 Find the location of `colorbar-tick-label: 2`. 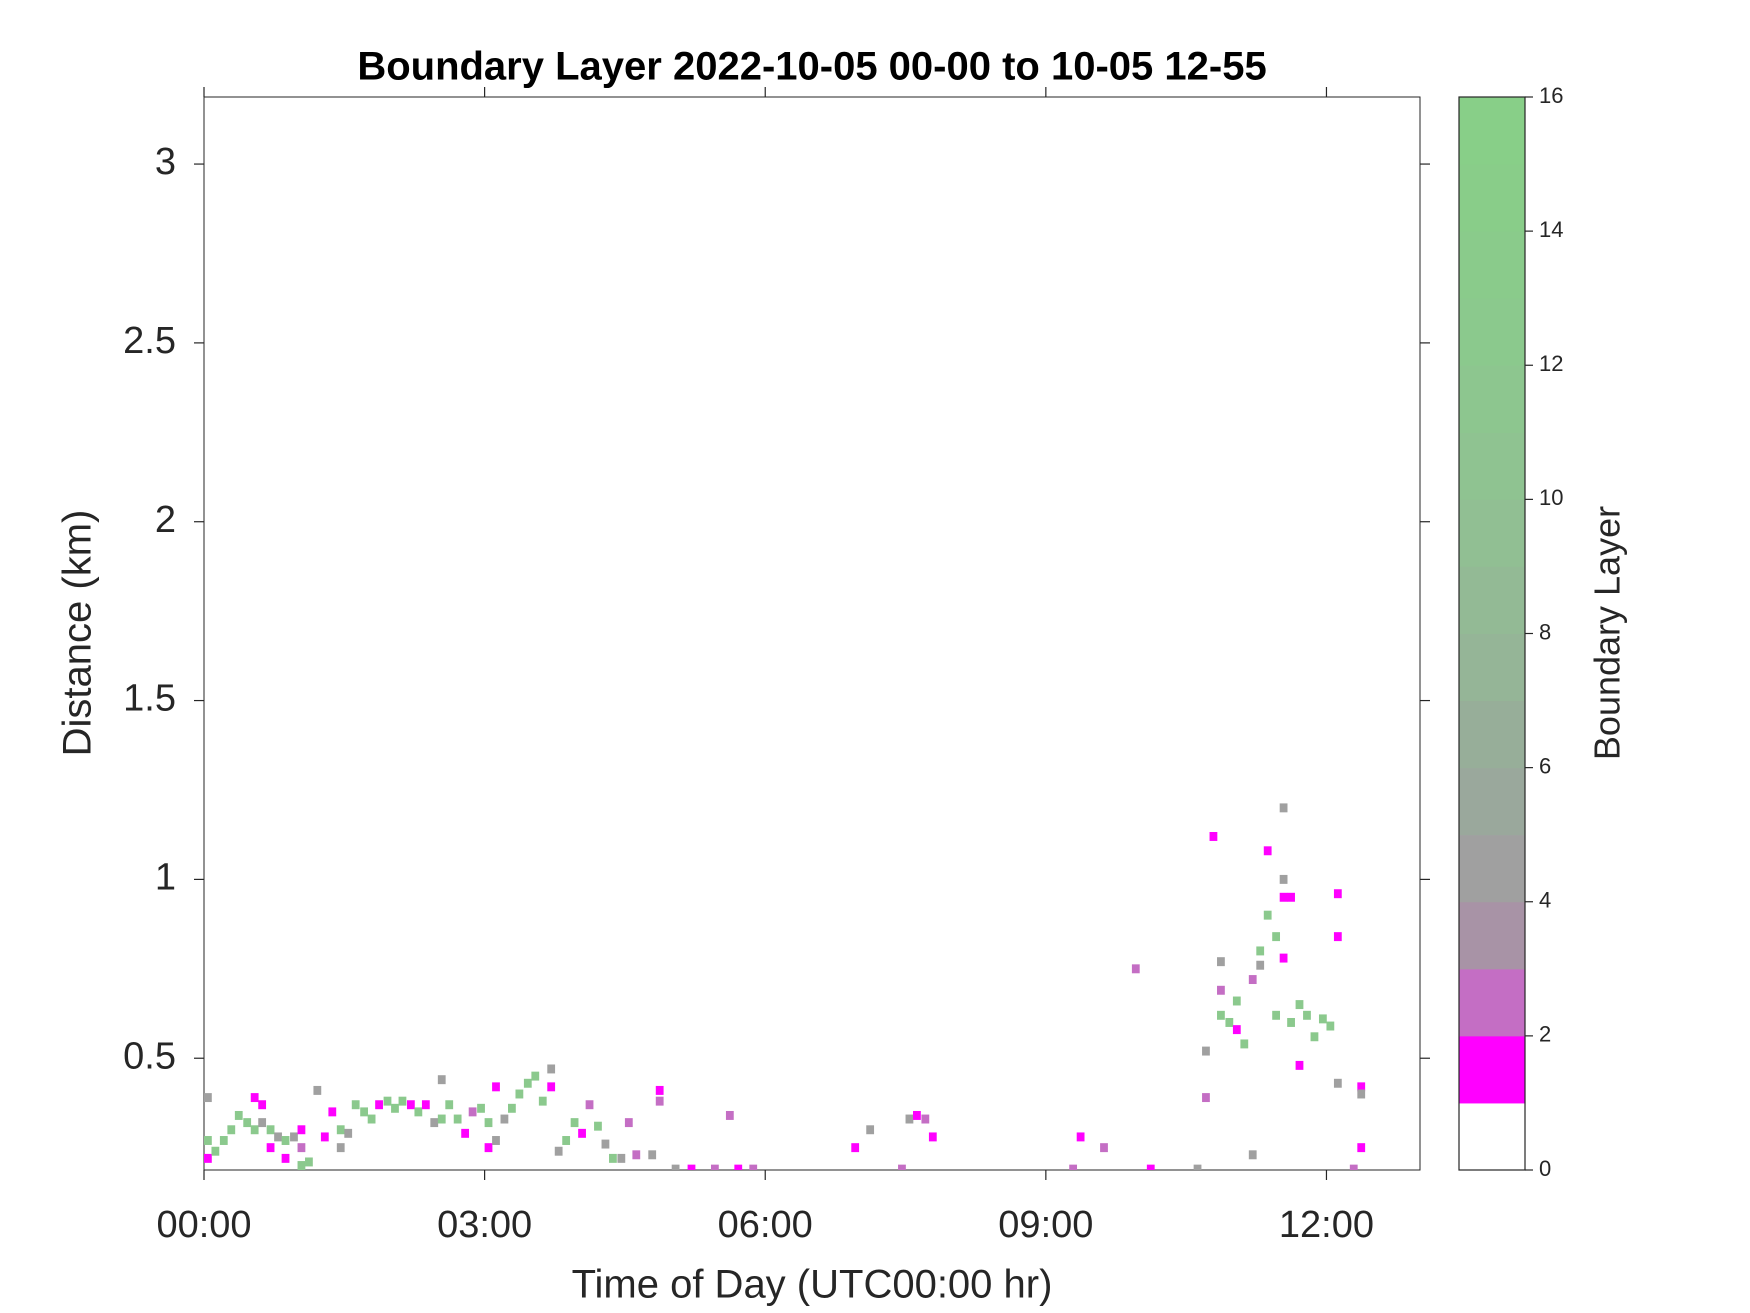

colorbar-tick-label: 2 is located at coordinates (1545, 1034).